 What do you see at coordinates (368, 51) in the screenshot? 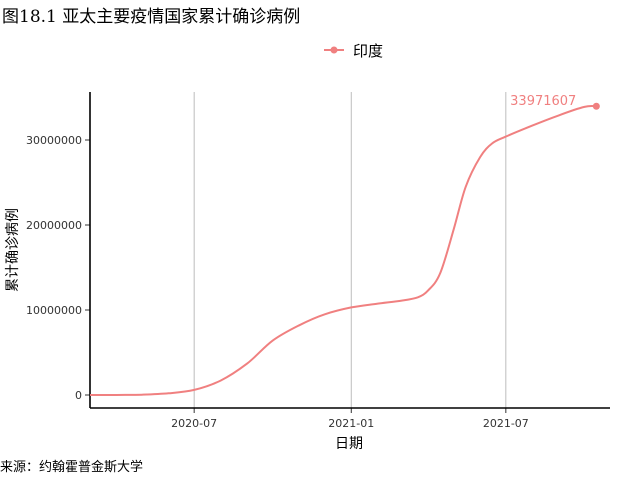
I see `legend-label: 印度` at bounding box center [368, 51].